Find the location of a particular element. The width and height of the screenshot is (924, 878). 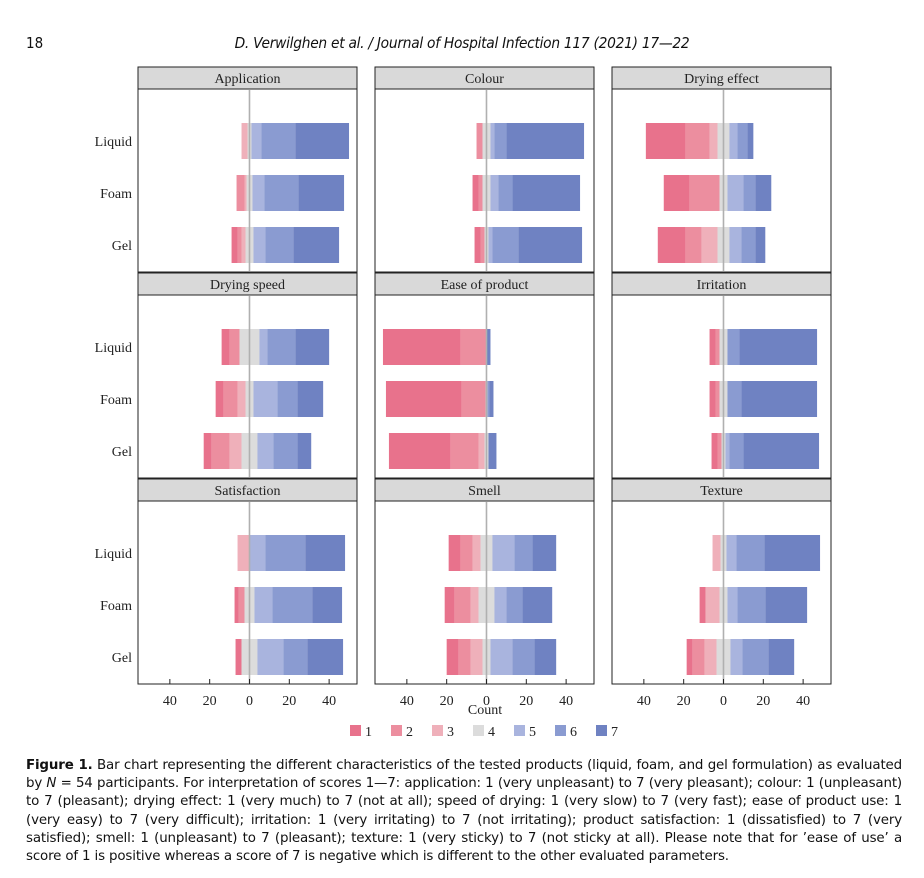

legend-item-1: 1 is located at coordinates (361, 732).